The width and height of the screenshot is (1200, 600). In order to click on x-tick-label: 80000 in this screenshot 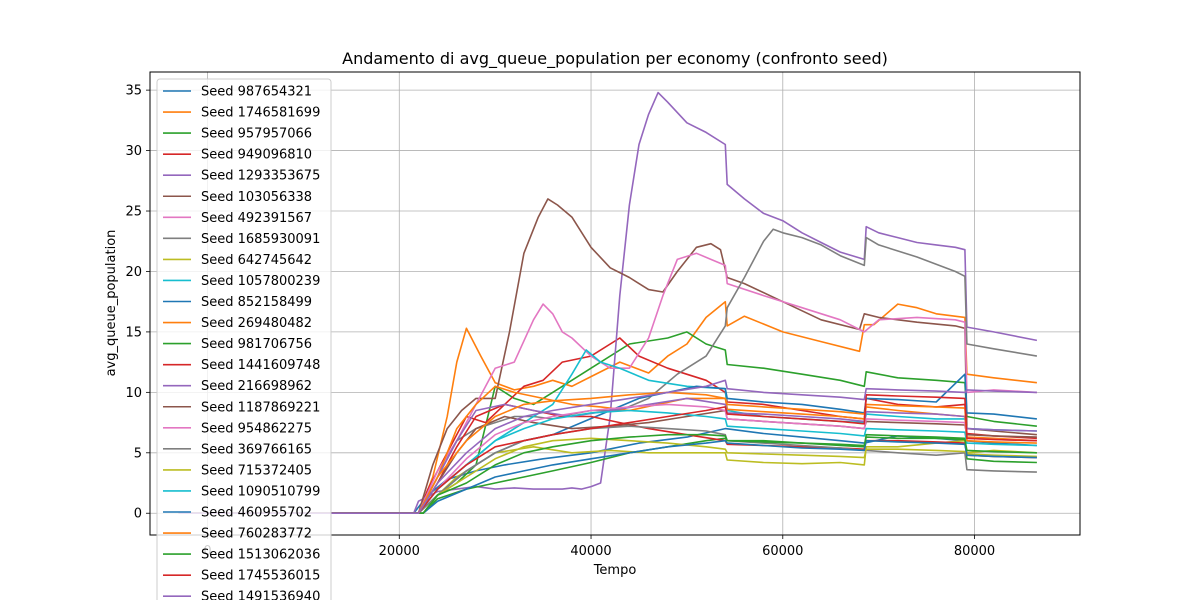, I will do `click(974, 551)`.